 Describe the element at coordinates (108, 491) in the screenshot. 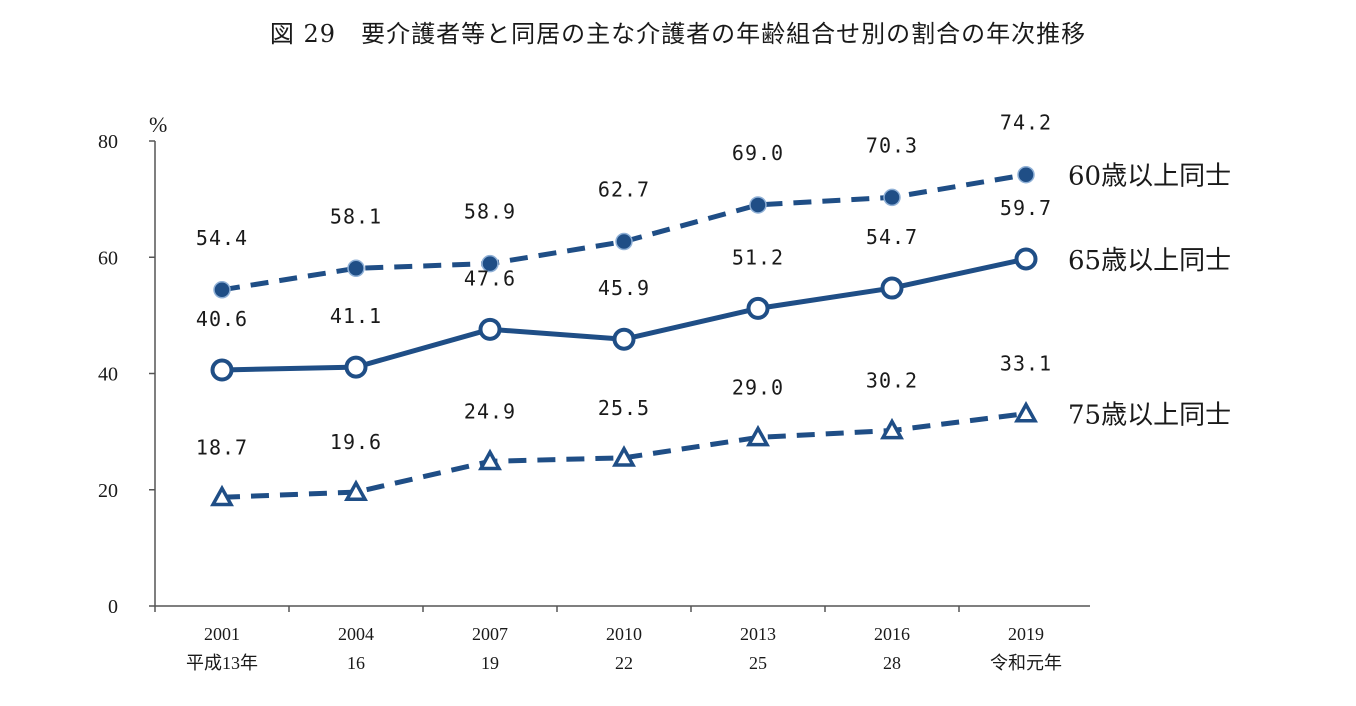

I see `y-tick-label: 20` at that location.